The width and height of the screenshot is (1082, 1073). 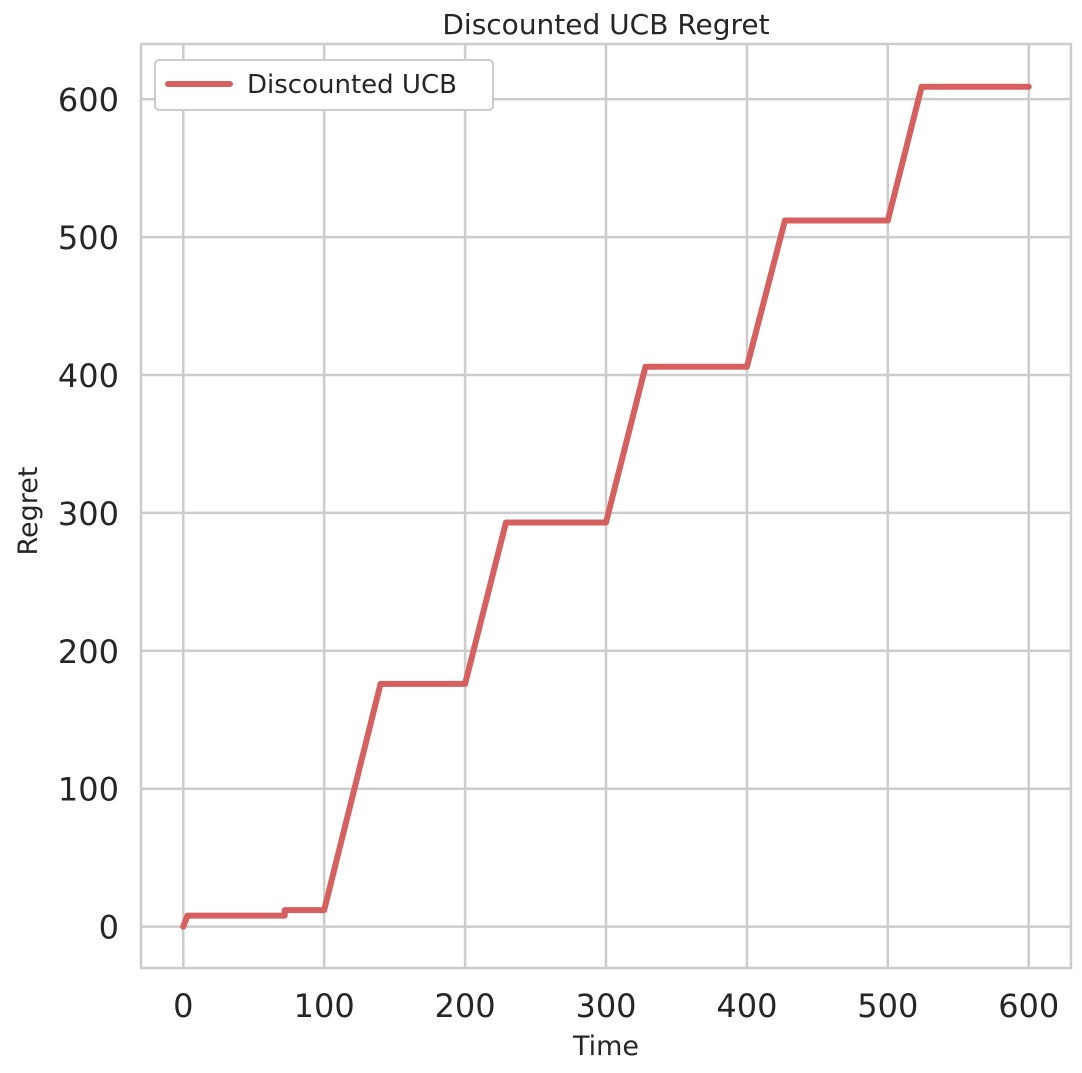 I want to click on y-tick-label: 0, so click(x=109, y=928).